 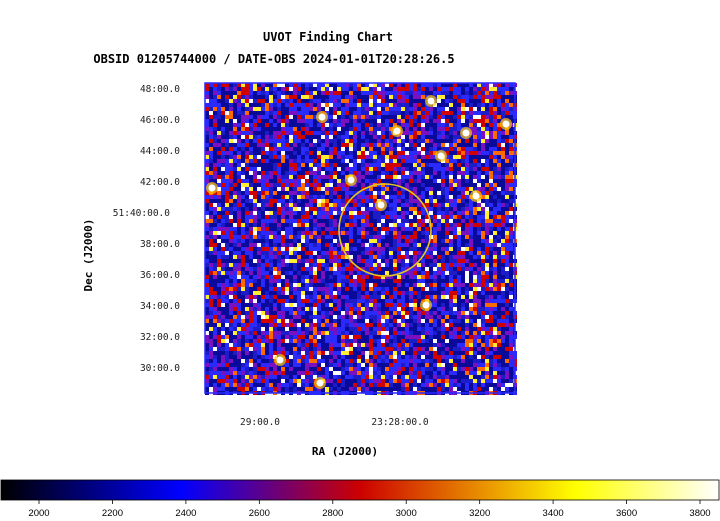 I want to click on y-tick-label: 46:00.0, so click(x=160, y=120).